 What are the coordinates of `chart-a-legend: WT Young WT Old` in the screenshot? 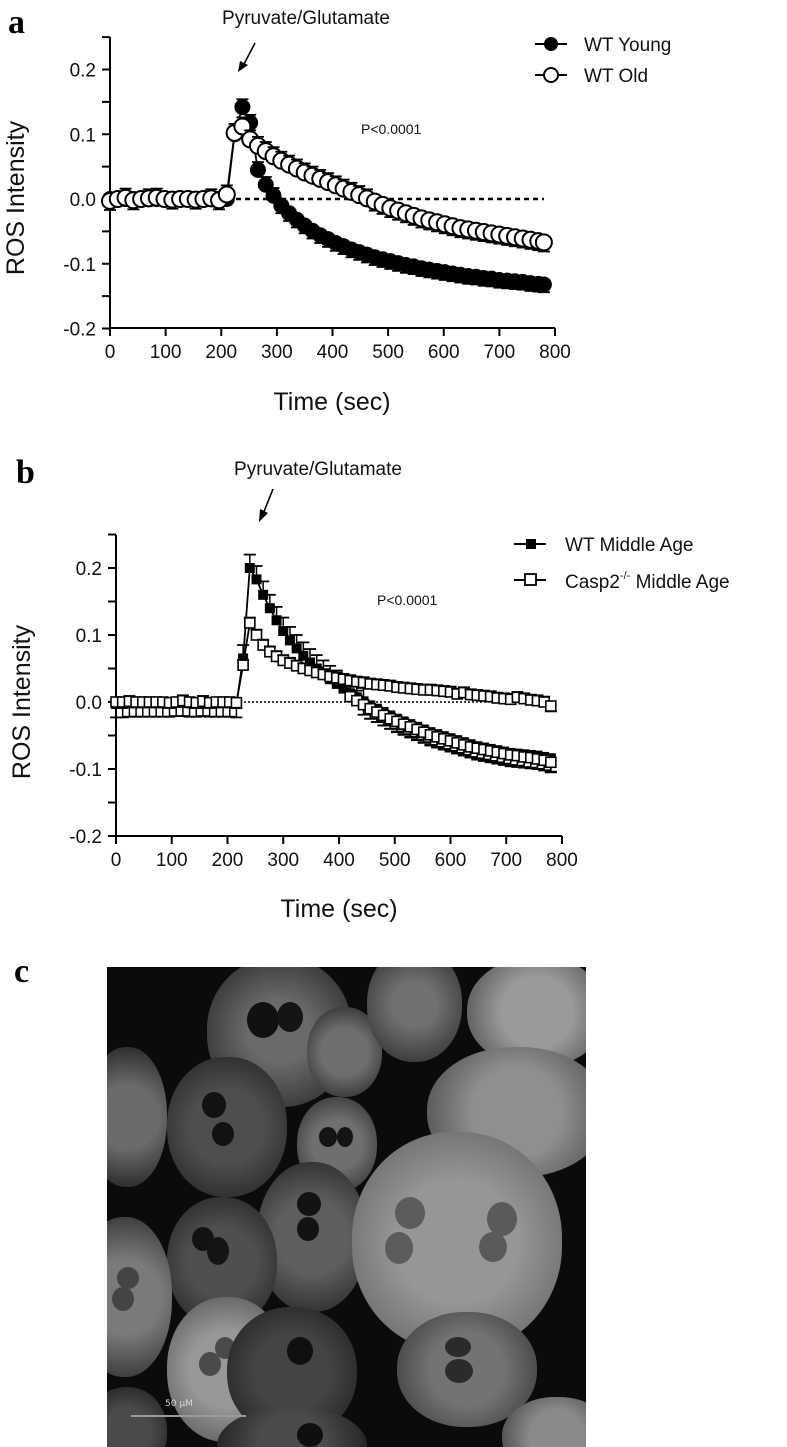 It's located at (603, 61).